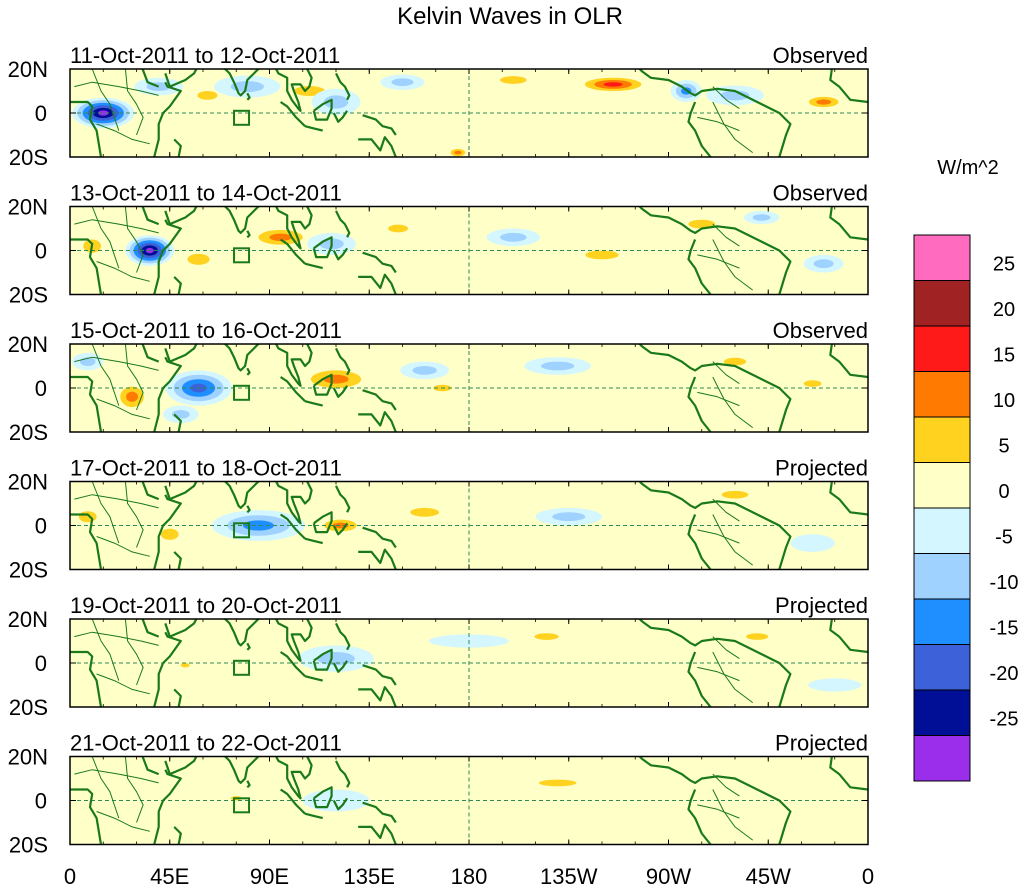 The width and height of the screenshot is (1021, 887). Describe the element at coordinates (1004, 310) in the screenshot. I see `colorbar-label: 20` at that location.